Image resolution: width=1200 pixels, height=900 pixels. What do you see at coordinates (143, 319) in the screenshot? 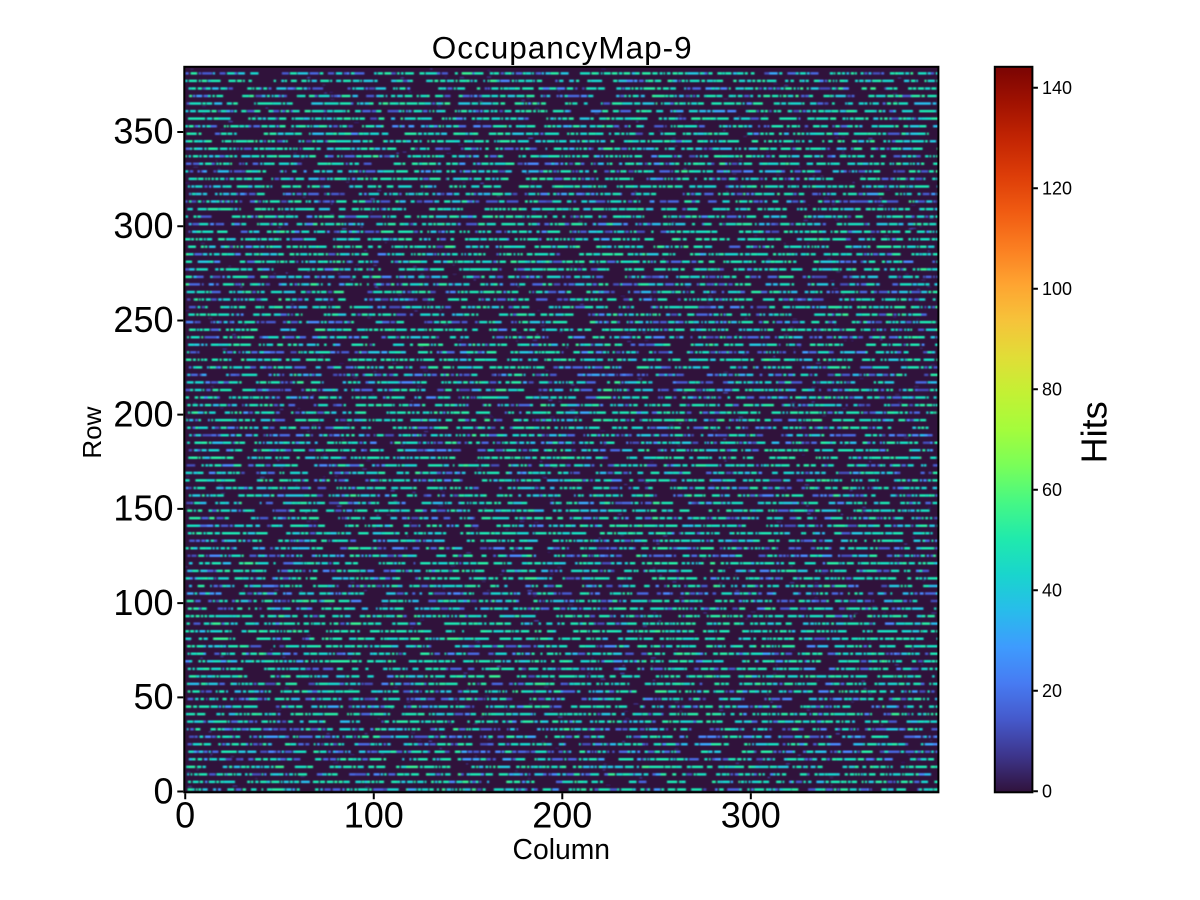
I see `svg-text: 250` at bounding box center [143, 319].